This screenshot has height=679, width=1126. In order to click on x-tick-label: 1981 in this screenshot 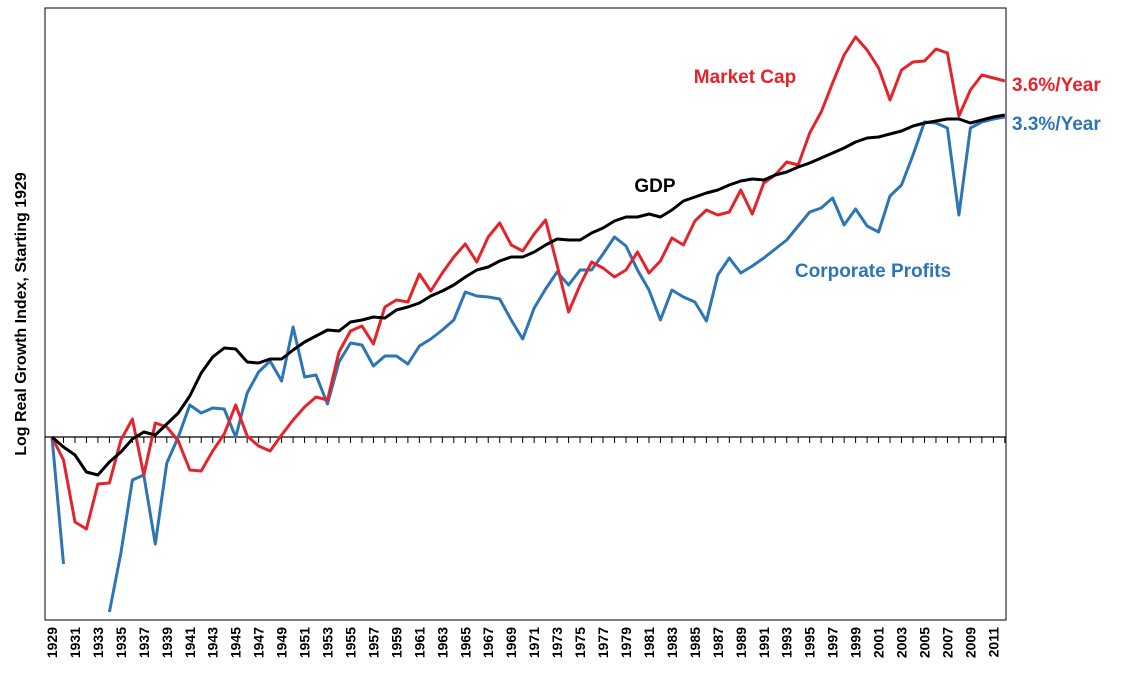, I will do `click(649, 642)`.